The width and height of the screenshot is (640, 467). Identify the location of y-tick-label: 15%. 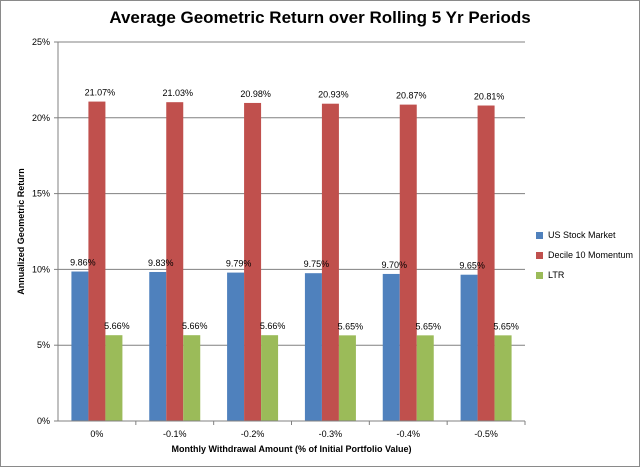
(41, 194).